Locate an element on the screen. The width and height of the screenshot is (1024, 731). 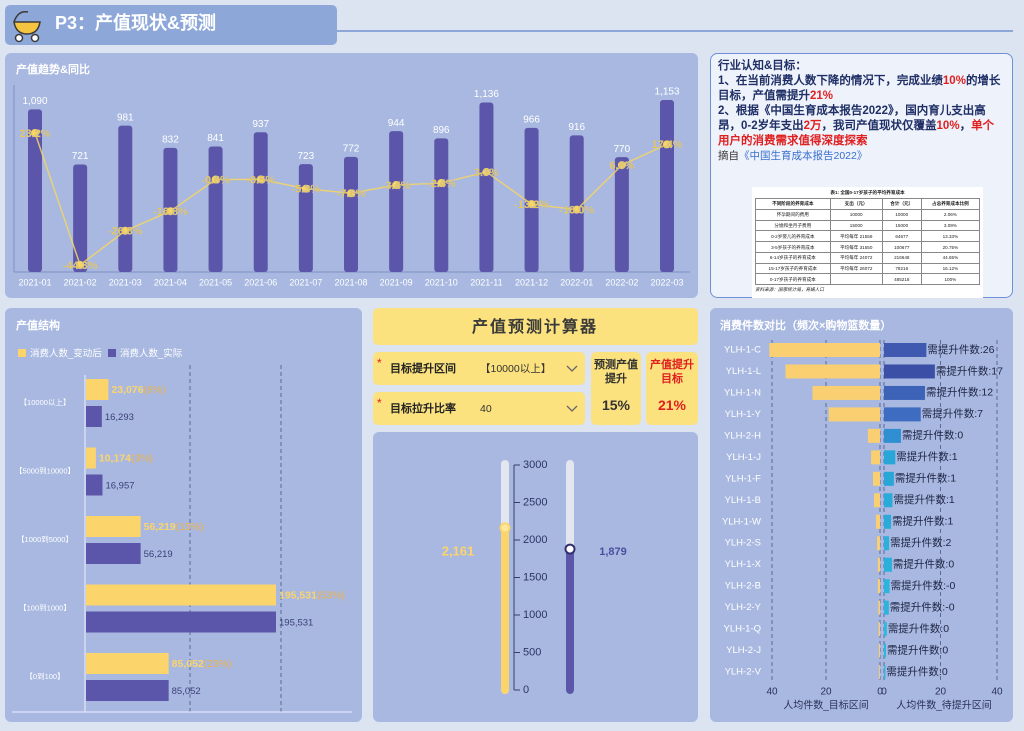
category-label: YLH-2-Y is located at coordinates (743, 607).